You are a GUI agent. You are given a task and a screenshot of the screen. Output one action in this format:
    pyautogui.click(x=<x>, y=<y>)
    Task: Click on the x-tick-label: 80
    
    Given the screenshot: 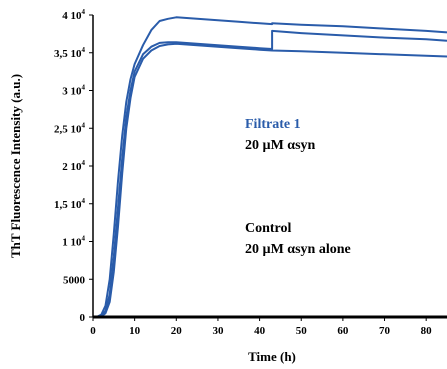 What is the action you would take?
    pyautogui.click(x=427, y=331)
    